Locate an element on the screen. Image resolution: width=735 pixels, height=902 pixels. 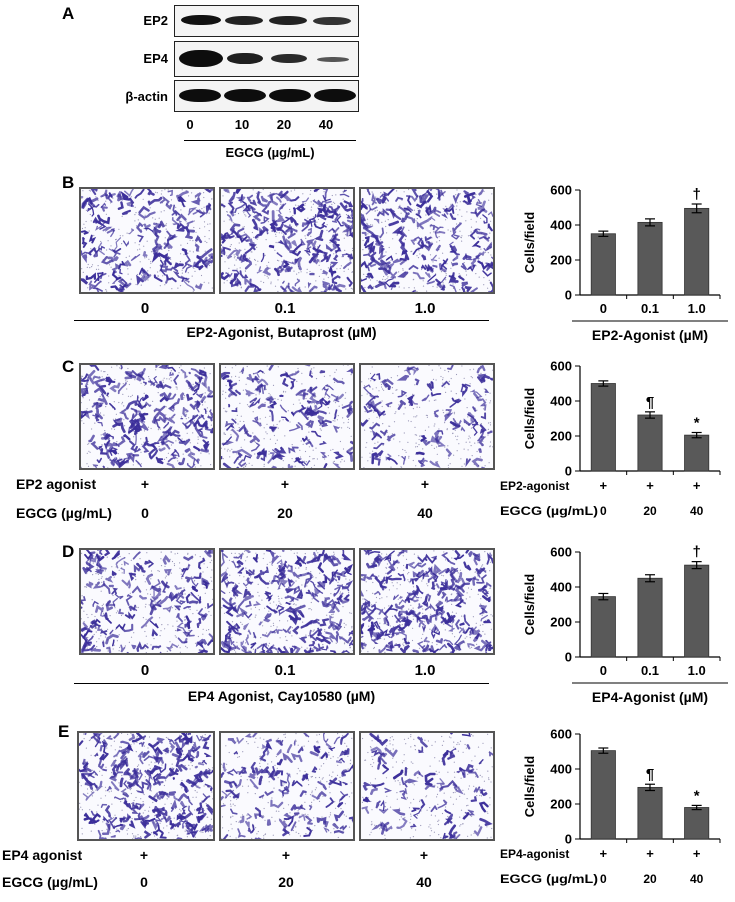
micrograph-e1 is located at coordinates (146, 786).